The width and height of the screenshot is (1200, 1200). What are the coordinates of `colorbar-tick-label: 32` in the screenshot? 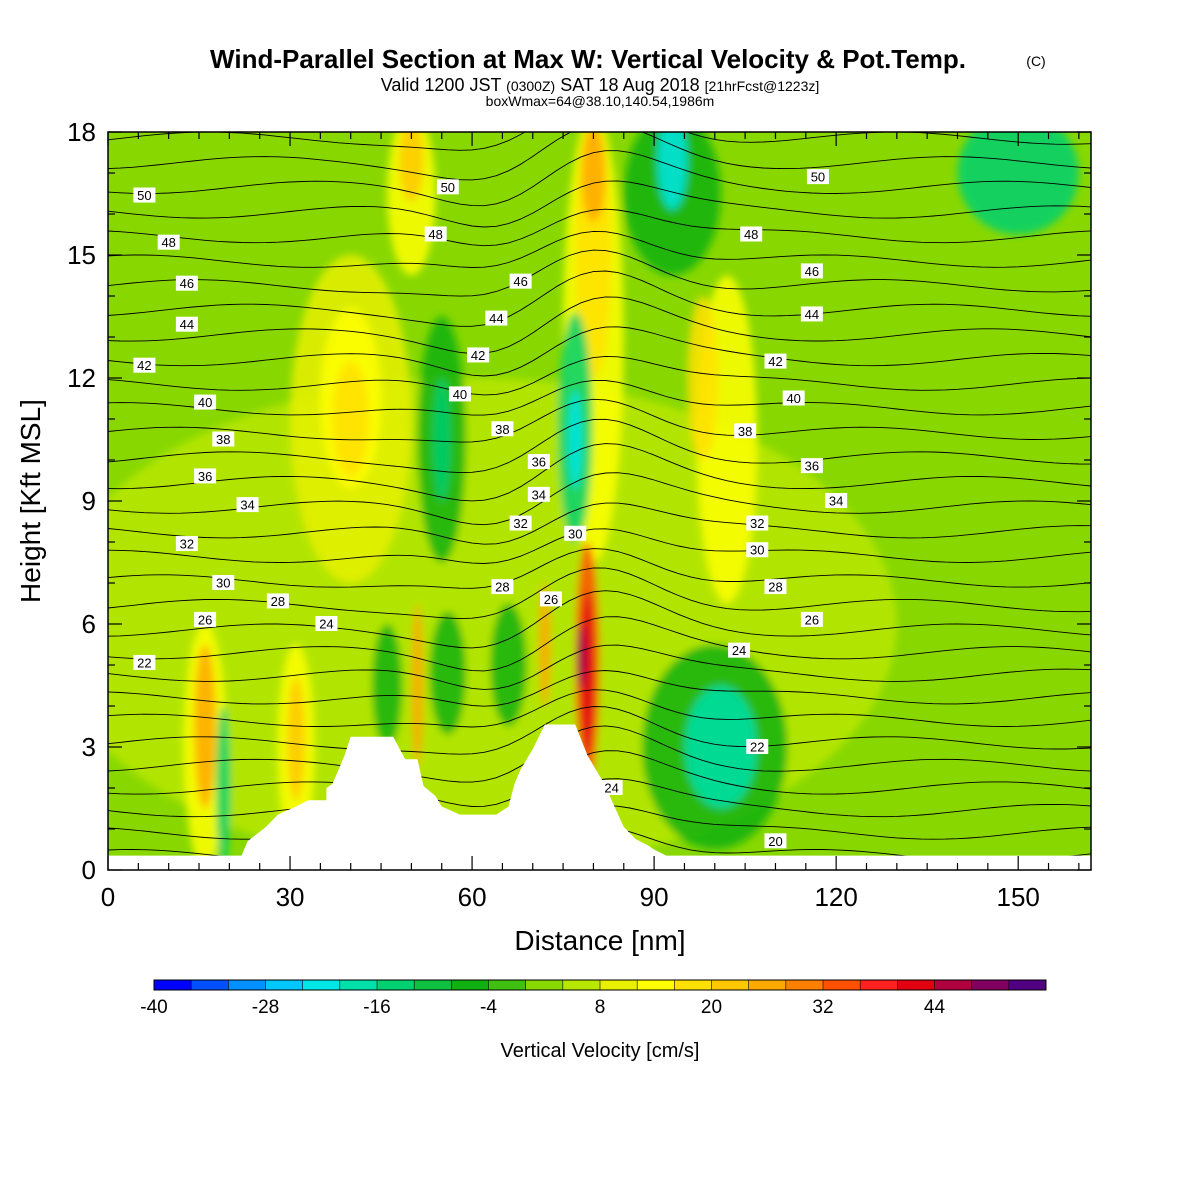 It's located at (822, 1007).